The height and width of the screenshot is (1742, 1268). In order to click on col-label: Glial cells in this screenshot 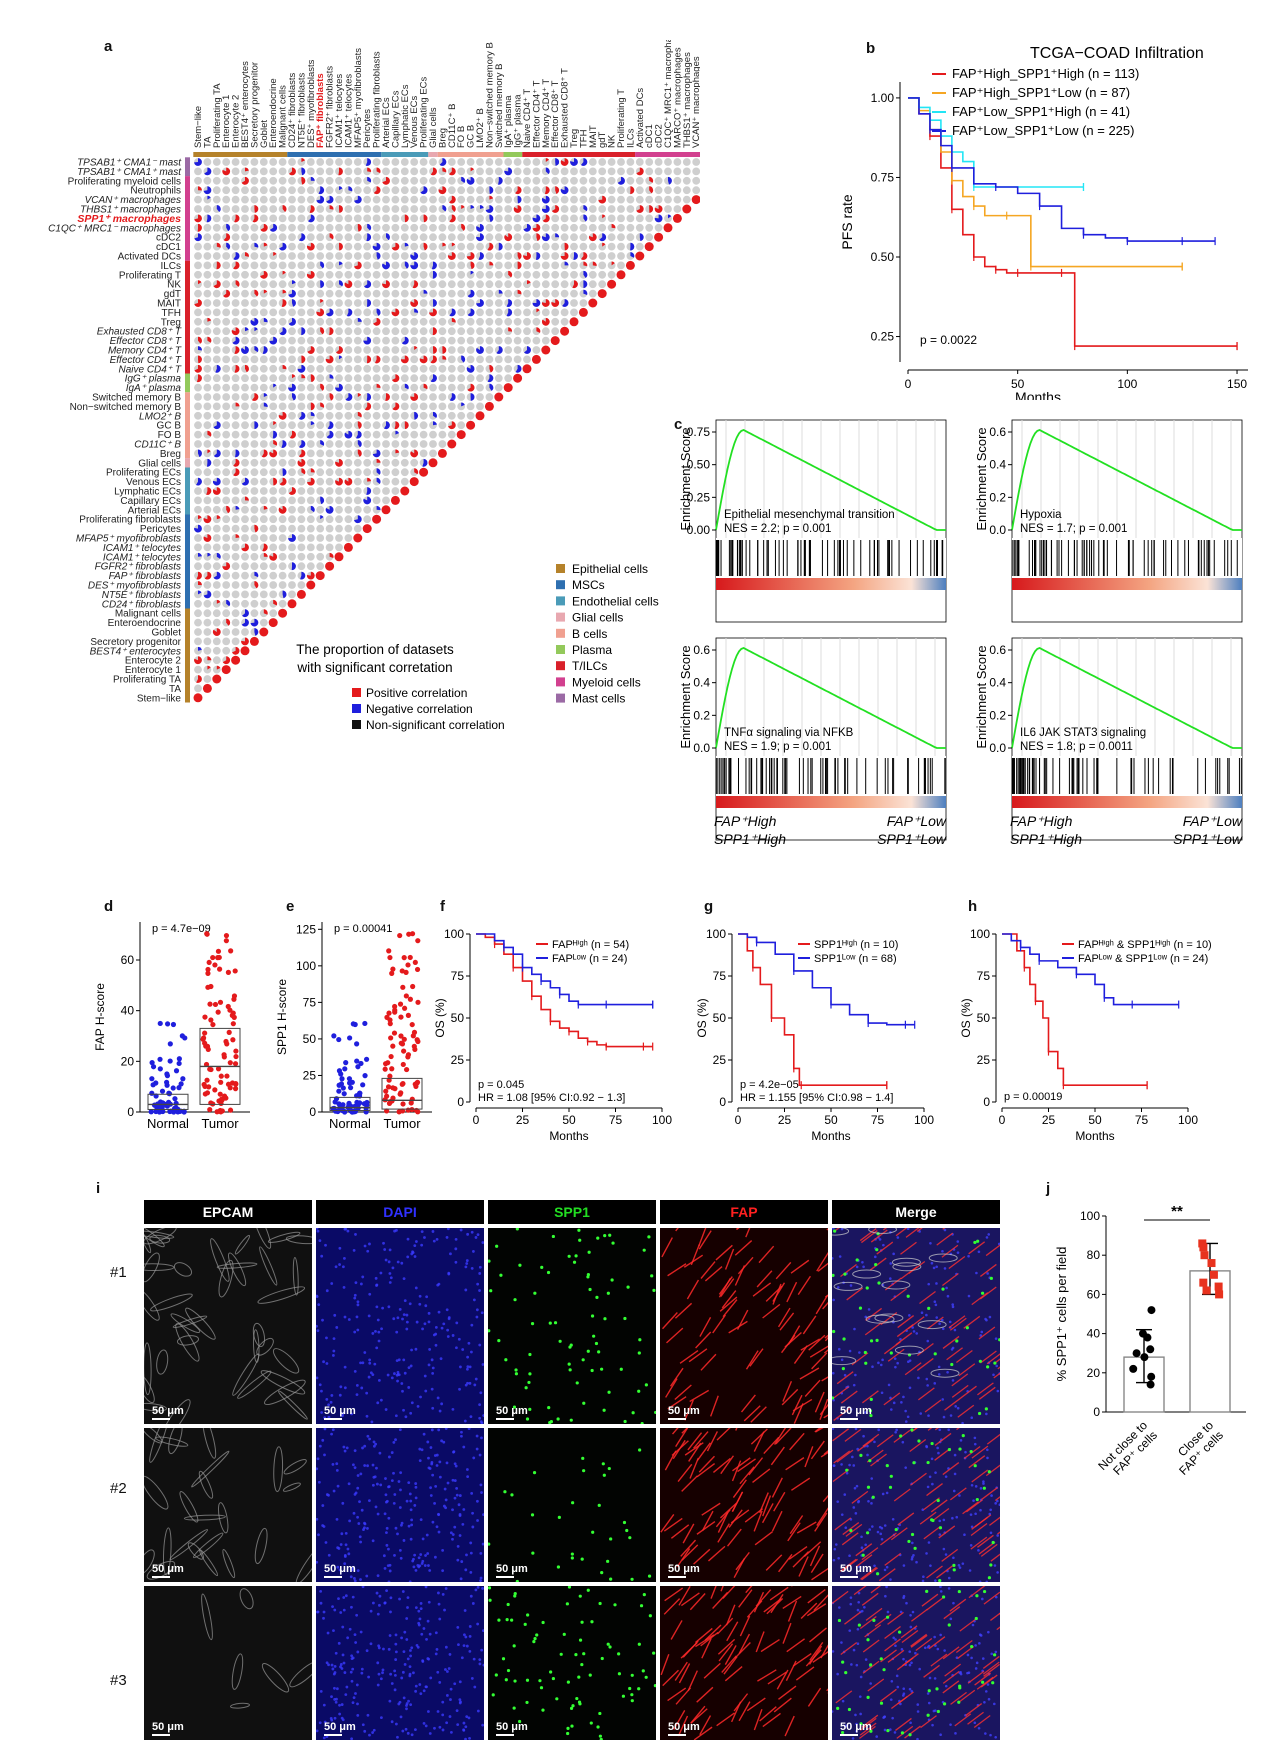, I will do `click(433, 127)`.